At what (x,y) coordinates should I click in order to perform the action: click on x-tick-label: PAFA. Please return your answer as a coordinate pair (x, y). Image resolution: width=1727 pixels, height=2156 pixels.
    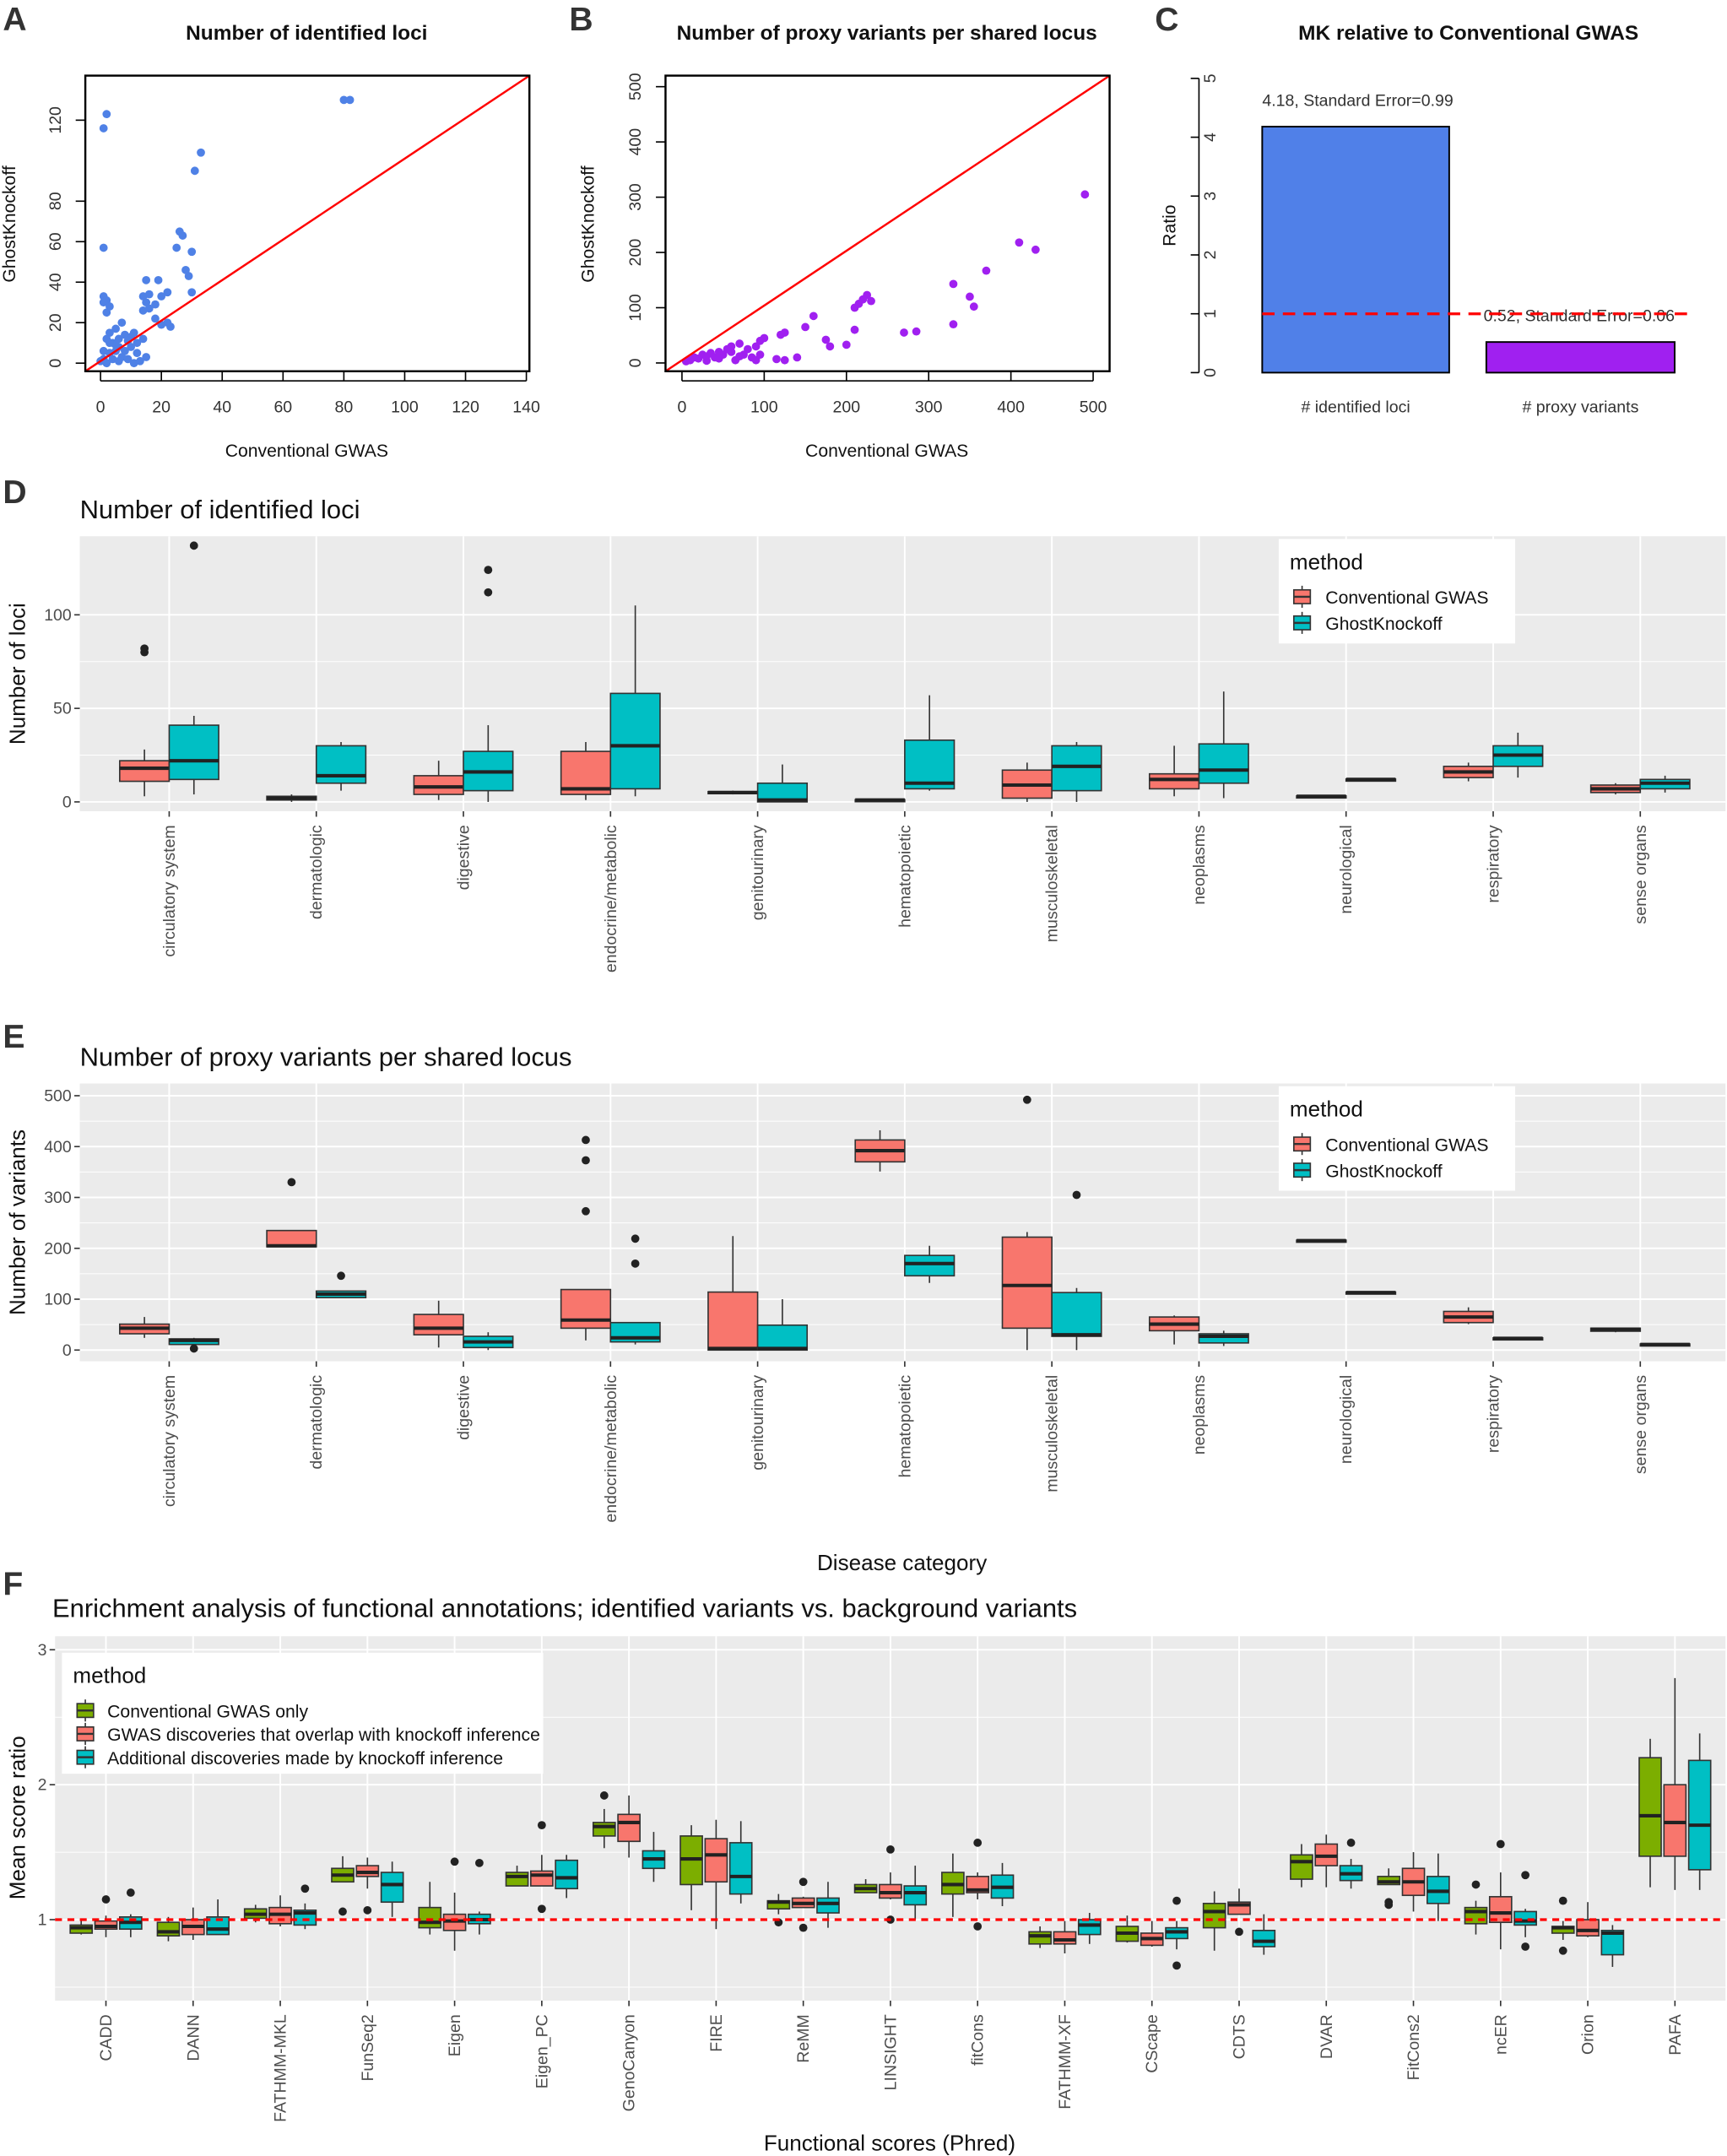
    Looking at the image, I should click on (1675, 2034).